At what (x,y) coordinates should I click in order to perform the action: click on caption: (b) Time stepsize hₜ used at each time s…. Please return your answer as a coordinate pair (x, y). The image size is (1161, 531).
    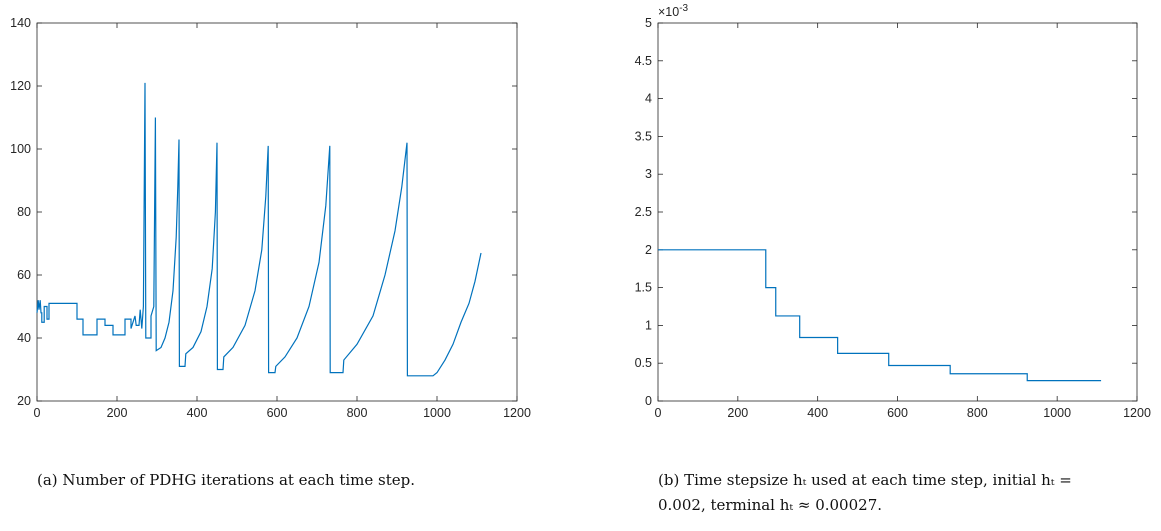
    Looking at the image, I should click on (865, 492).